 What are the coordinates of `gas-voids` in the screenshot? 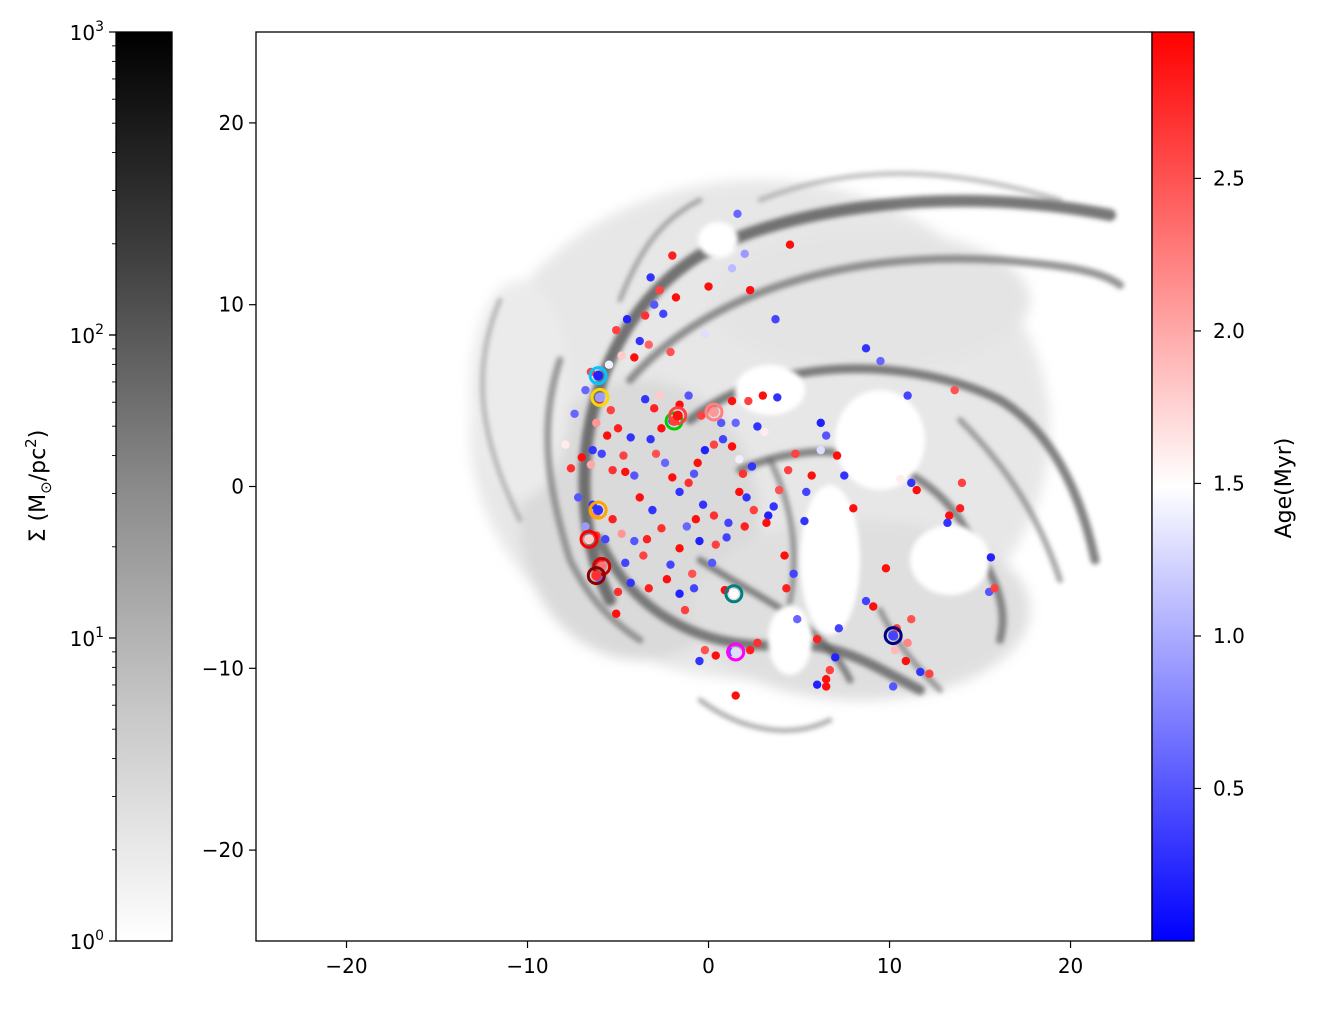 It's located at (844, 448).